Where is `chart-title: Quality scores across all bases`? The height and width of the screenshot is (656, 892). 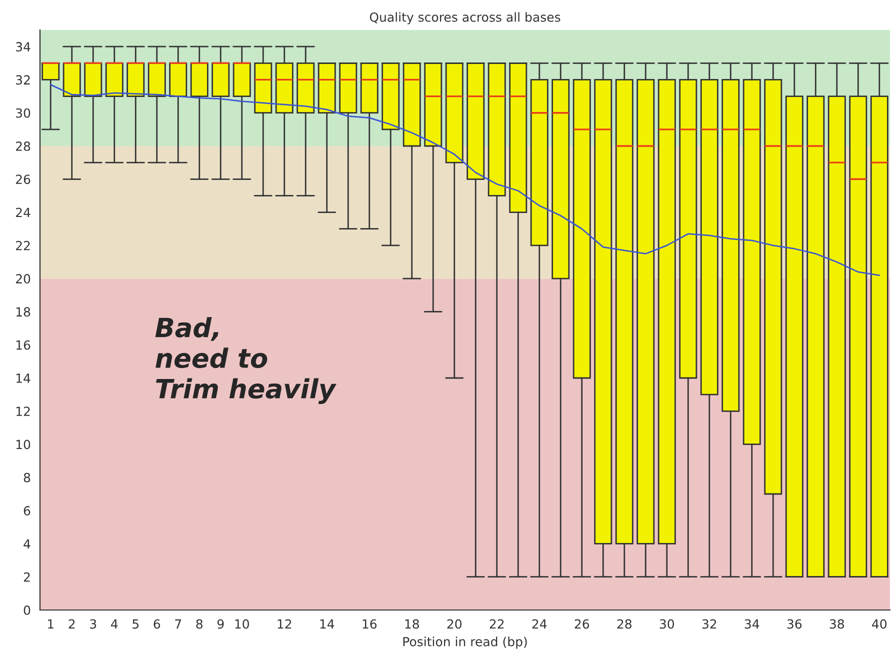 chart-title: Quality scores across all bases is located at coordinates (465, 18).